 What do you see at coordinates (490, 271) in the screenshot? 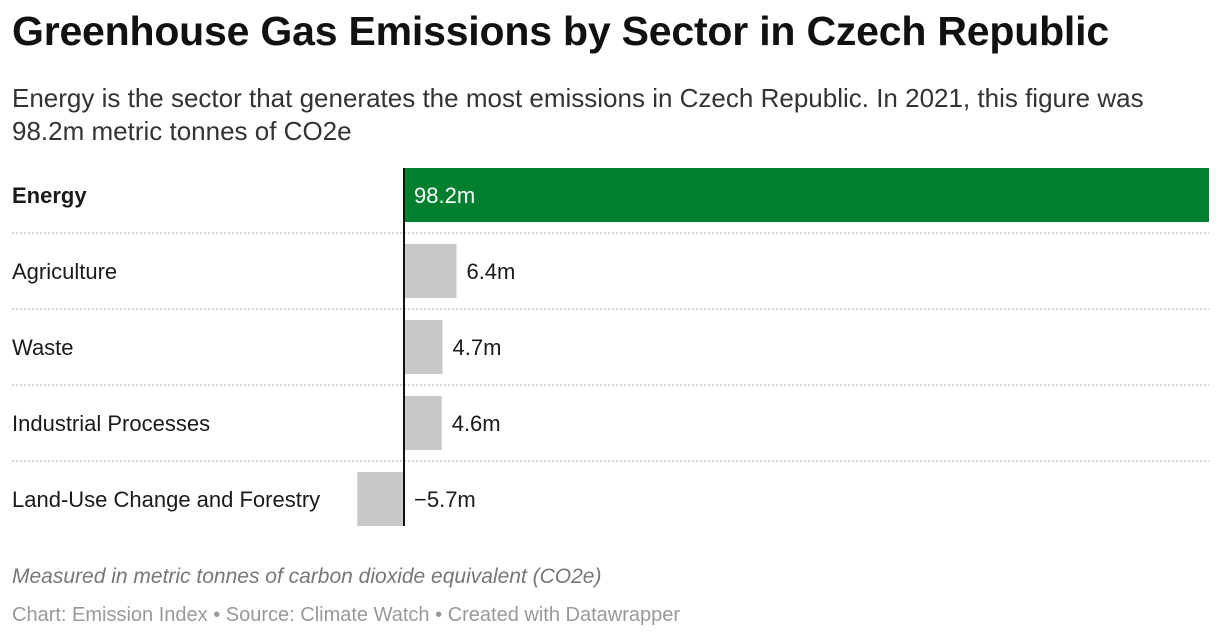
I see `value-label: 6.4m` at bounding box center [490, 271].